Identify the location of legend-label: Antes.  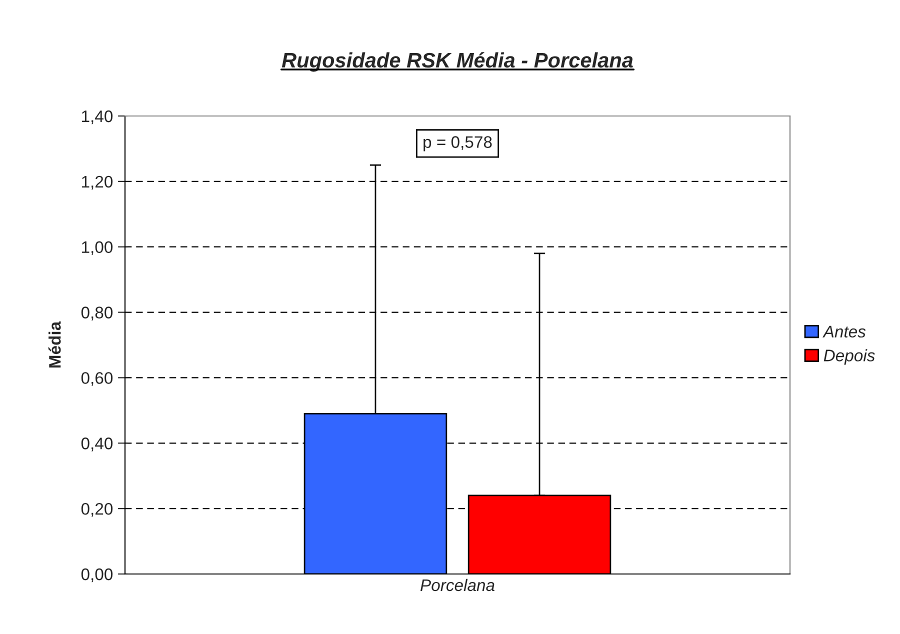
(844, 332).